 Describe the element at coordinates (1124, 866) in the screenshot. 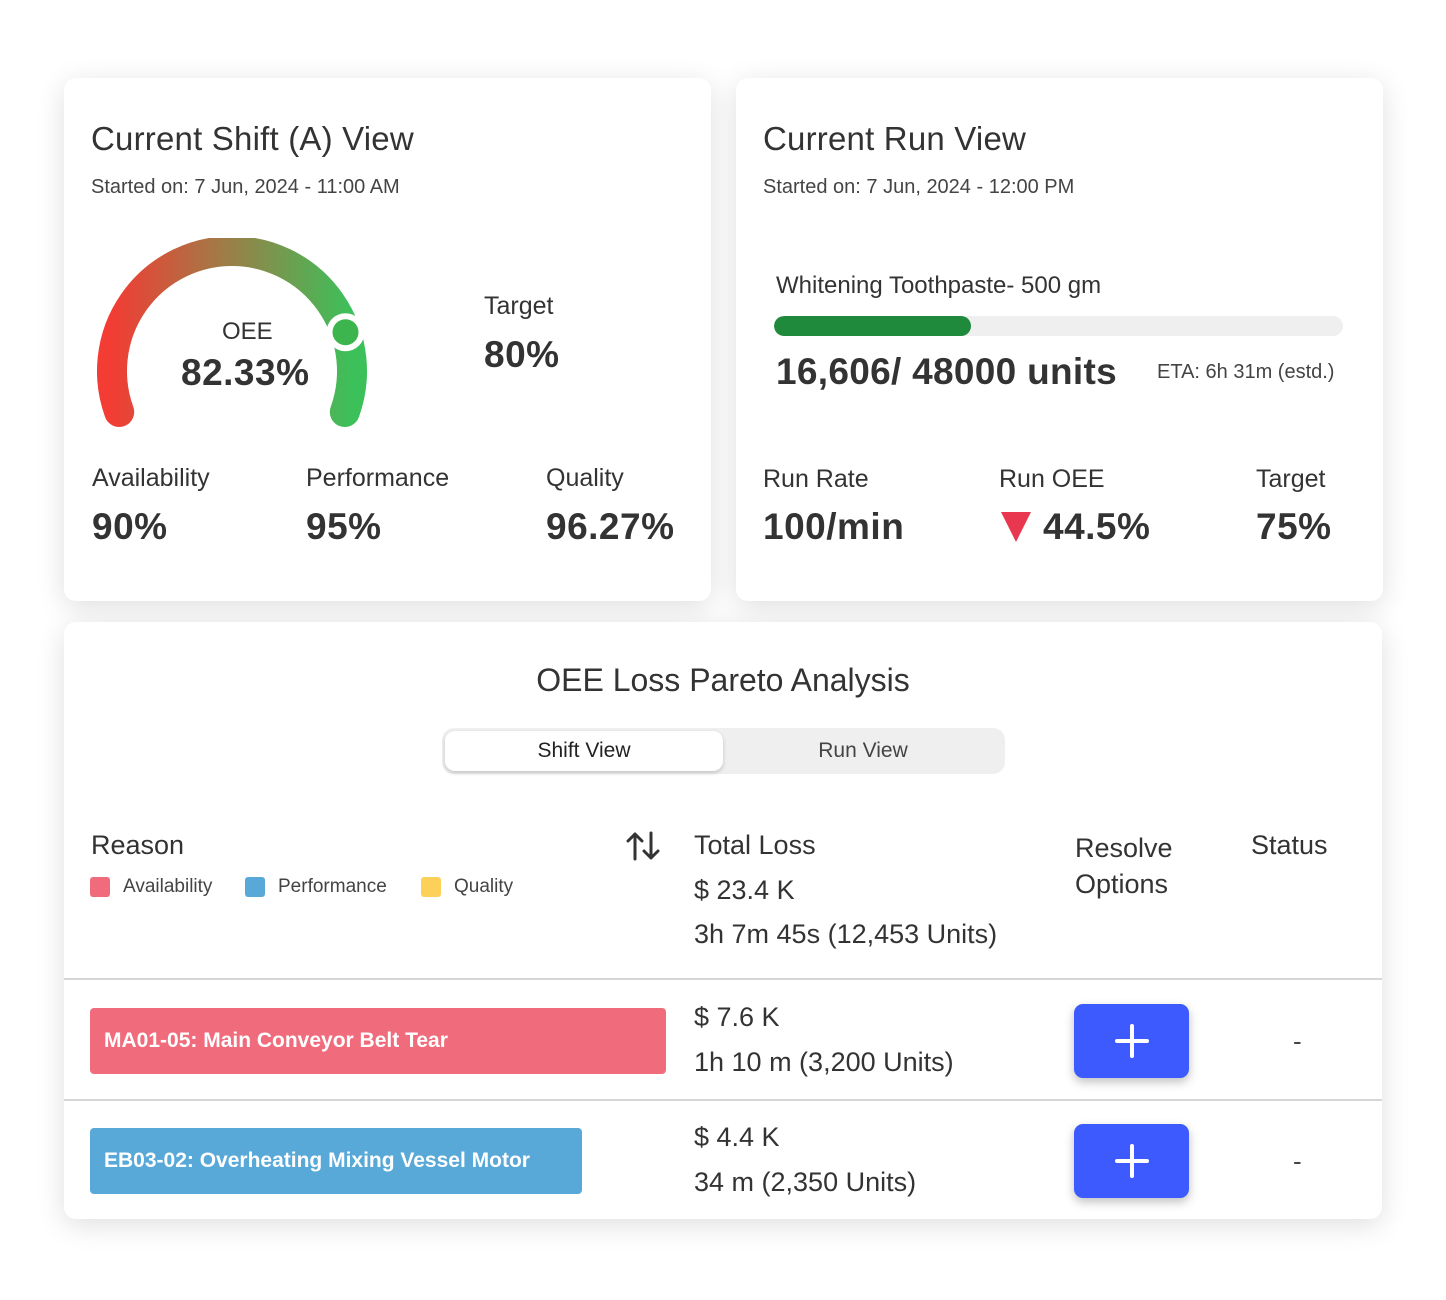

I see `header-resolve: Resolve Options` at that location.